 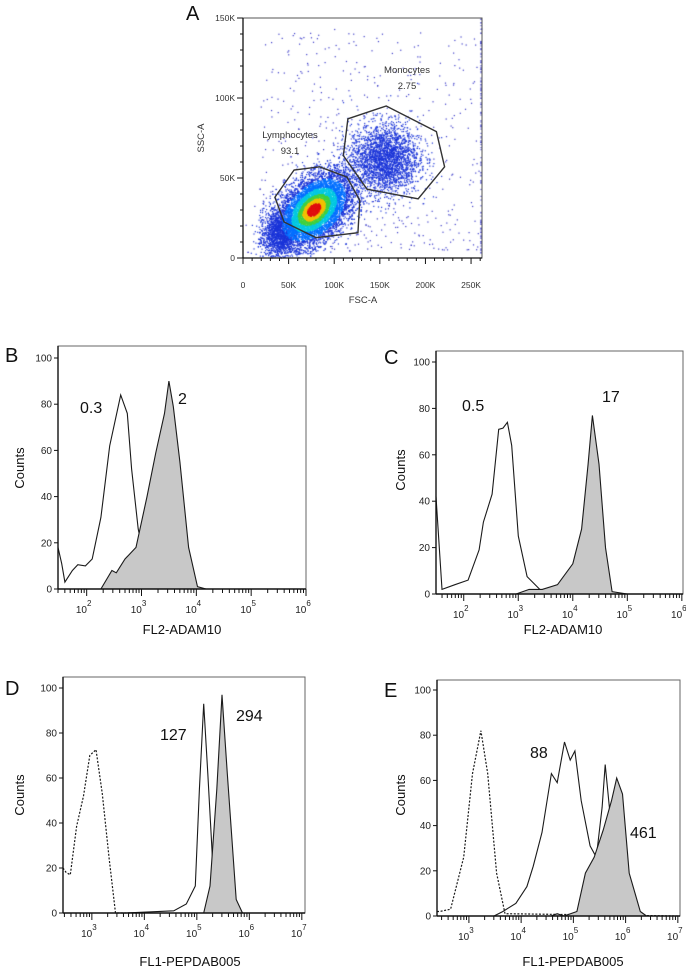 I want to click on peak-value-label: 127, so click(x=173, y=735).